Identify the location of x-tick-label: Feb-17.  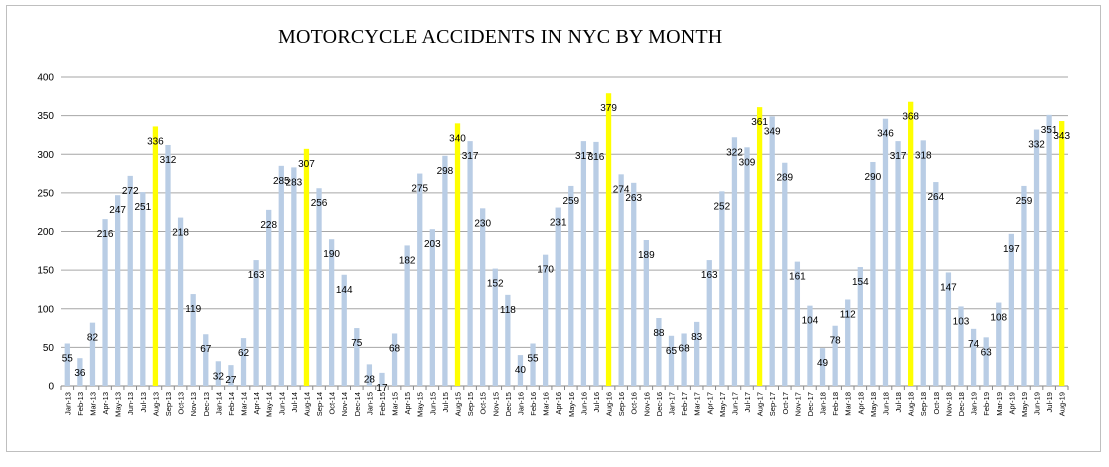
(684, 404).